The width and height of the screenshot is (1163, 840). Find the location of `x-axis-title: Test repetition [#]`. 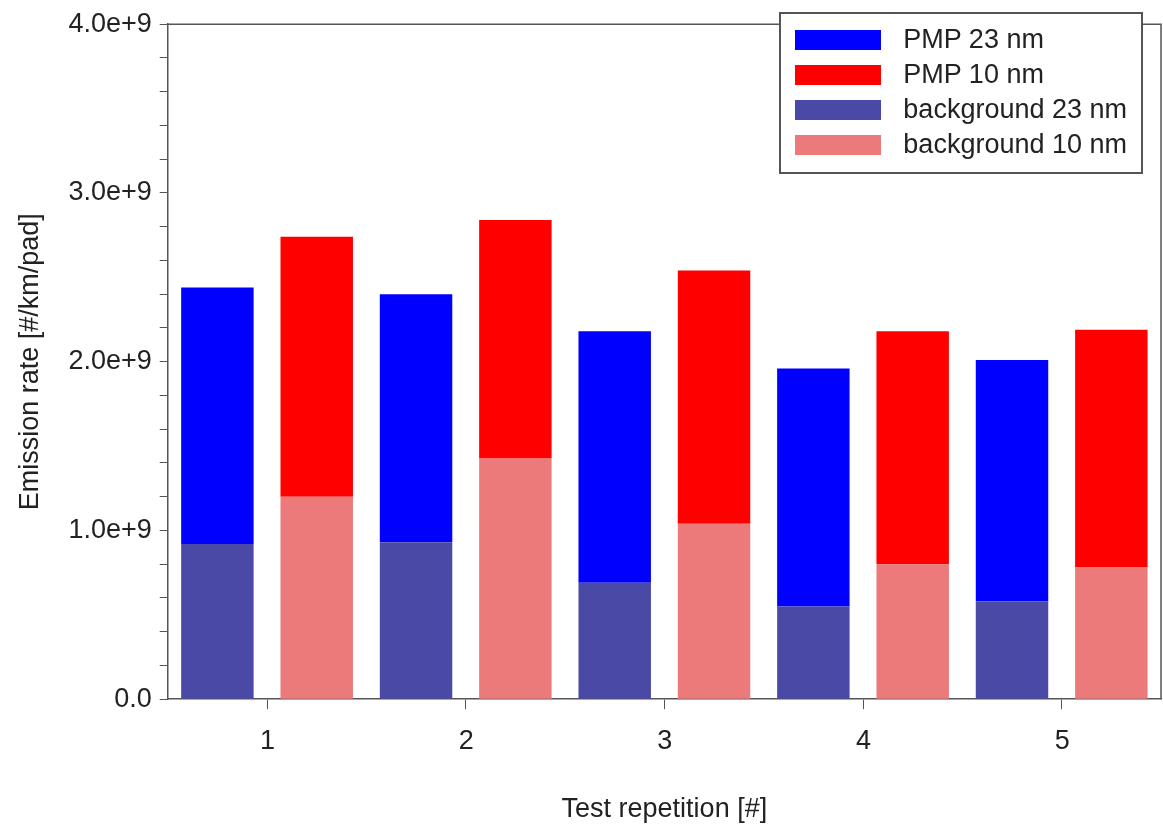

x-axis-title: Test repetition [#] is located at coordinates (664, 808).